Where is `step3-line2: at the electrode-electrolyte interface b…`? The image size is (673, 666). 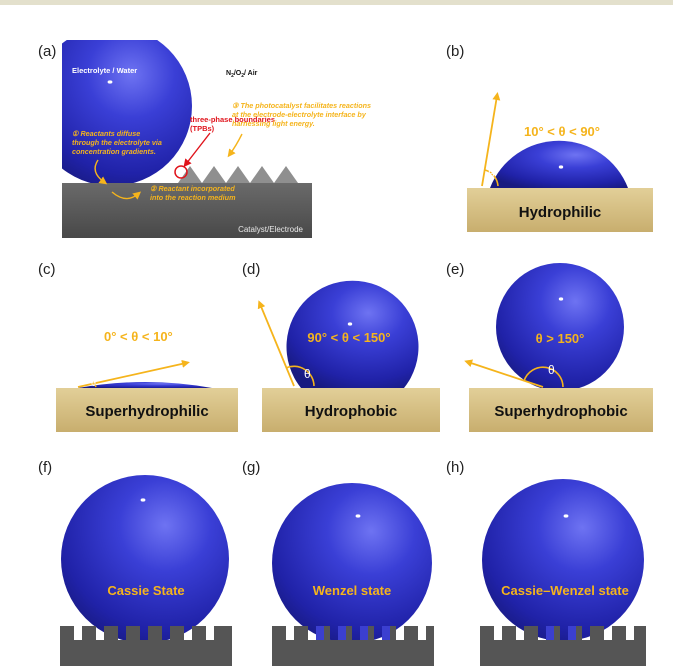
step3-line2: at the electrode-electrolyte interface b… is located at coordinates (299, 114).